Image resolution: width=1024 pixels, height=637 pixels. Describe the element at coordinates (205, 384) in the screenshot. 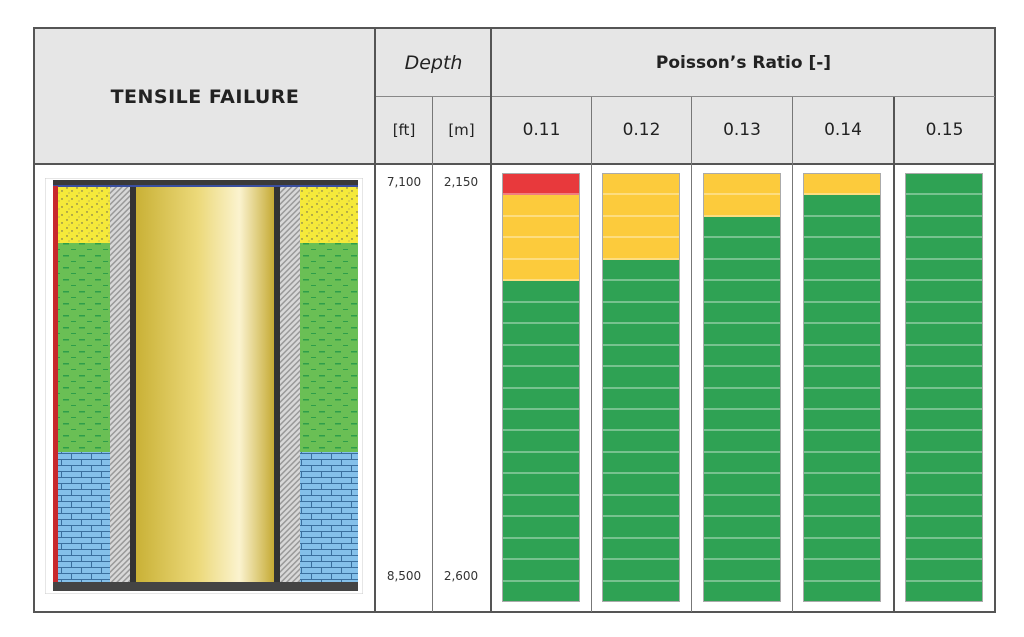

I see `production-pipe` at that location.